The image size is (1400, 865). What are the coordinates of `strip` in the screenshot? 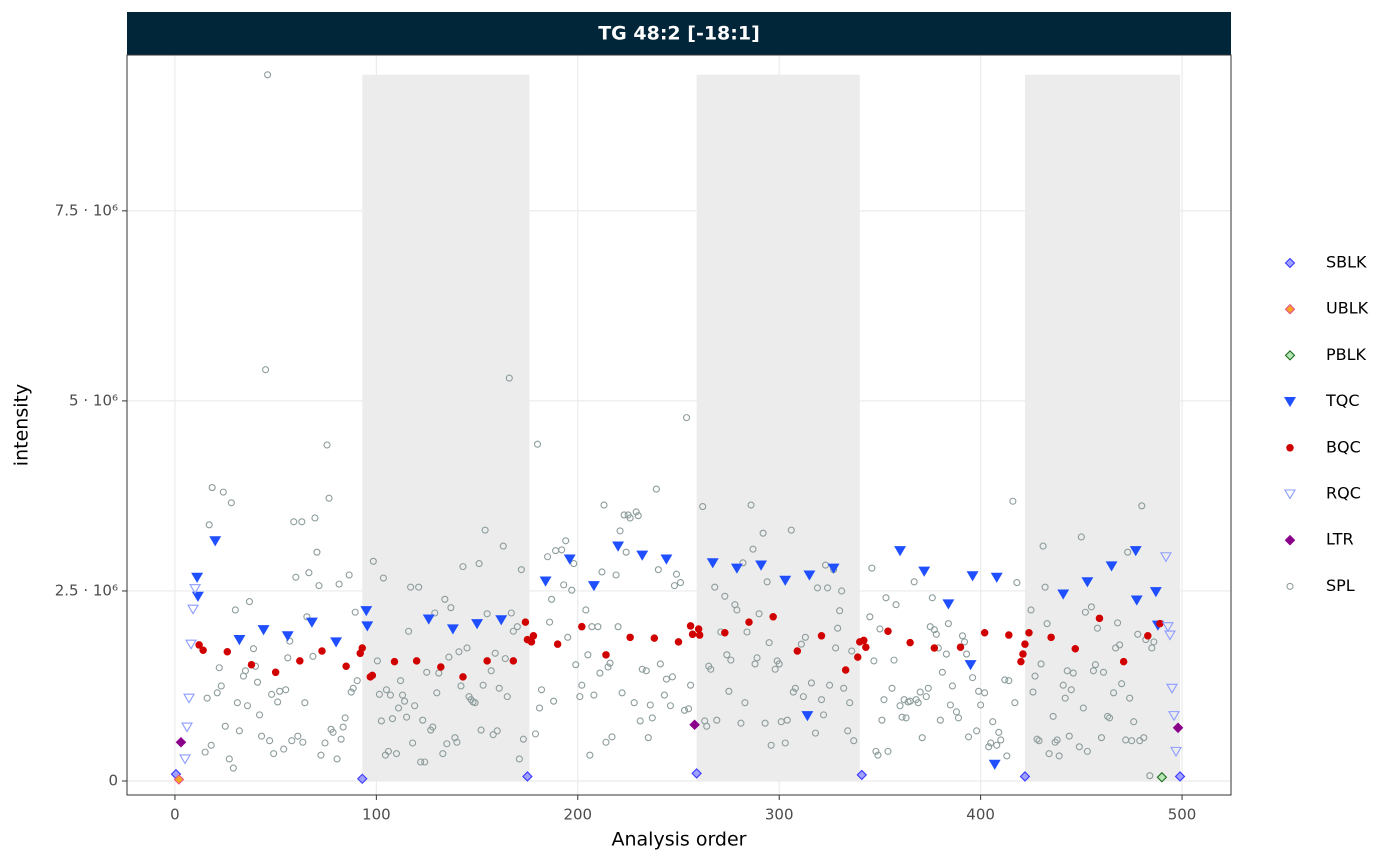 It's located at (679, 33).